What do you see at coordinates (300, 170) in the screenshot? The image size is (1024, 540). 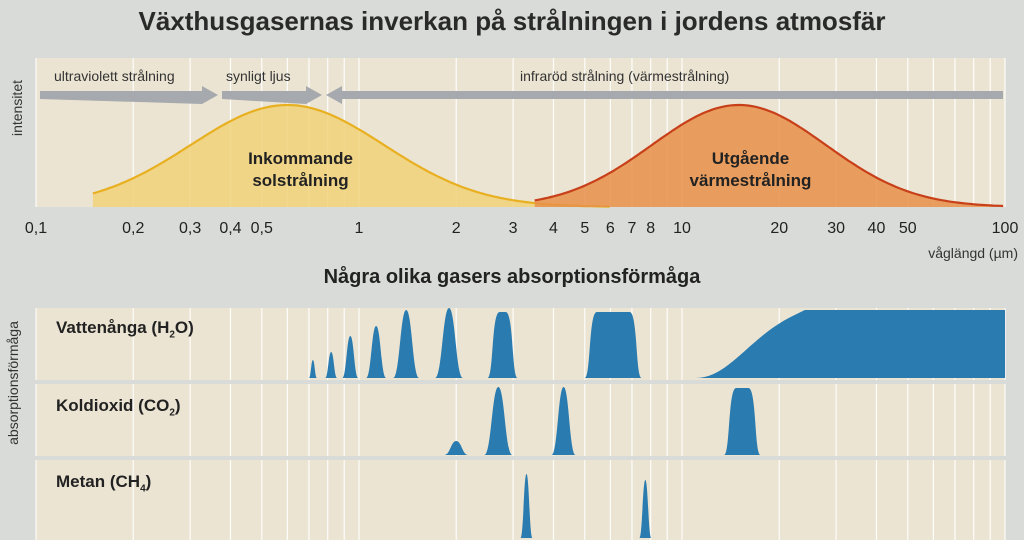 I see `incoming-solar-label: Inkommande solstrålning` at bounding box center [300, 170].